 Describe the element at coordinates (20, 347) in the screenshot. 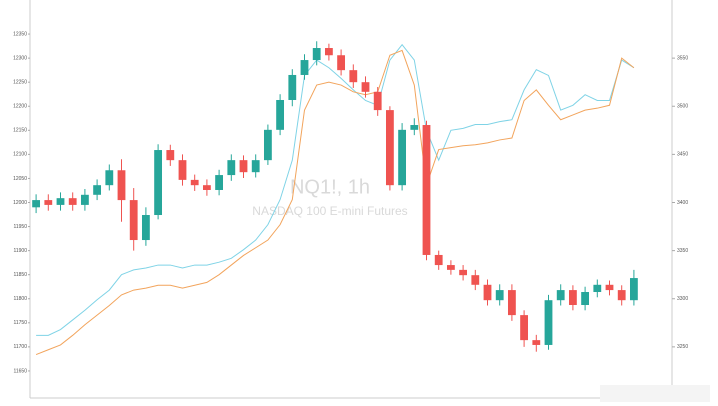

I see `y-tick-label: 11700` at that location.